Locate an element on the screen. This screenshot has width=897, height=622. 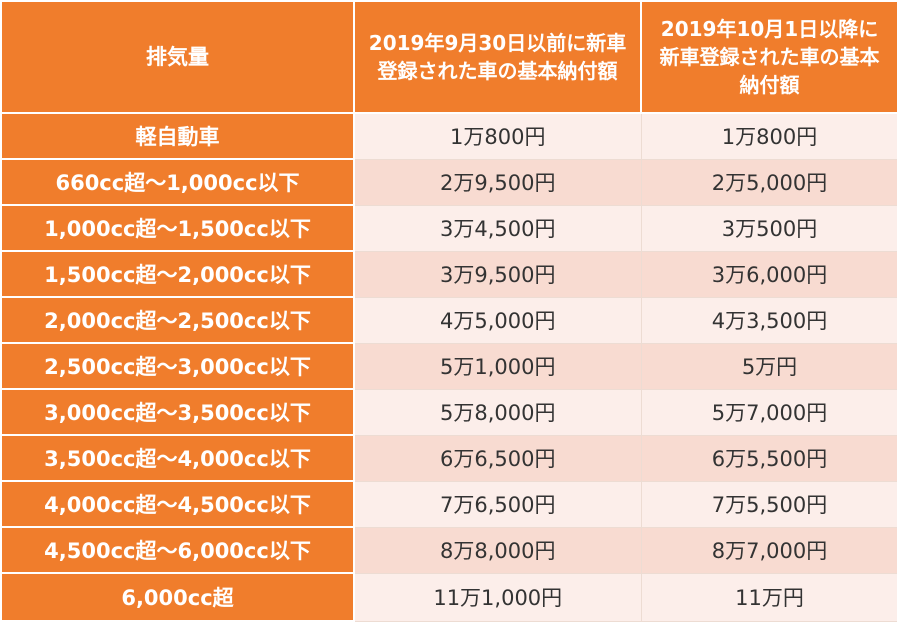
row-before-amount: 8万8,000円 is located at coordinates (497, 550).